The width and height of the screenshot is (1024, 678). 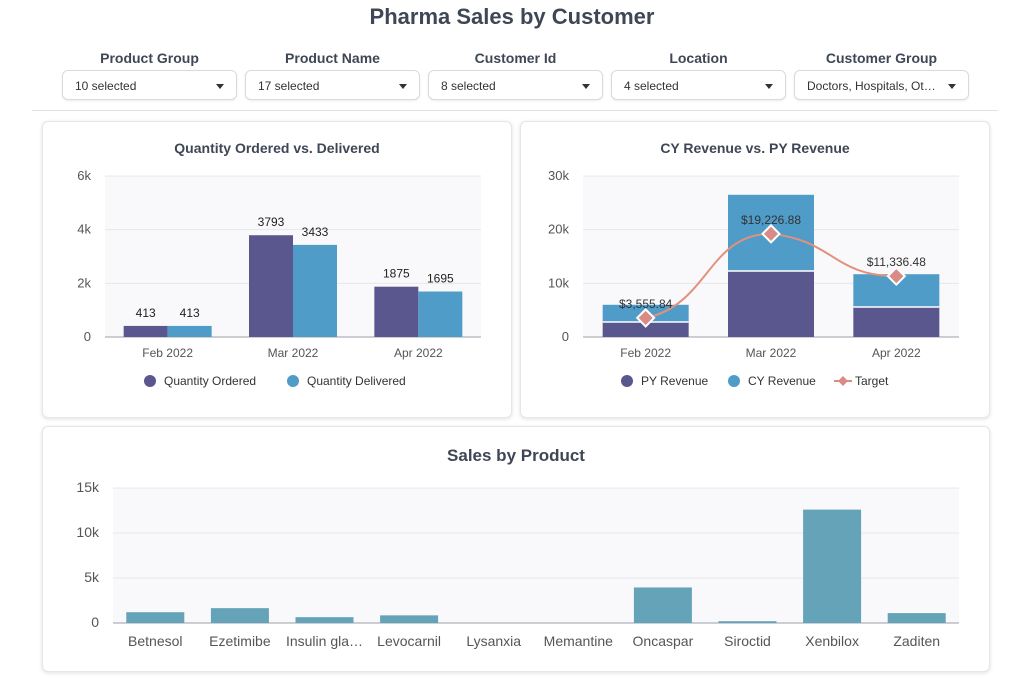 I want to click on product-group-select: 10 selected, so click(x=149, y=85).